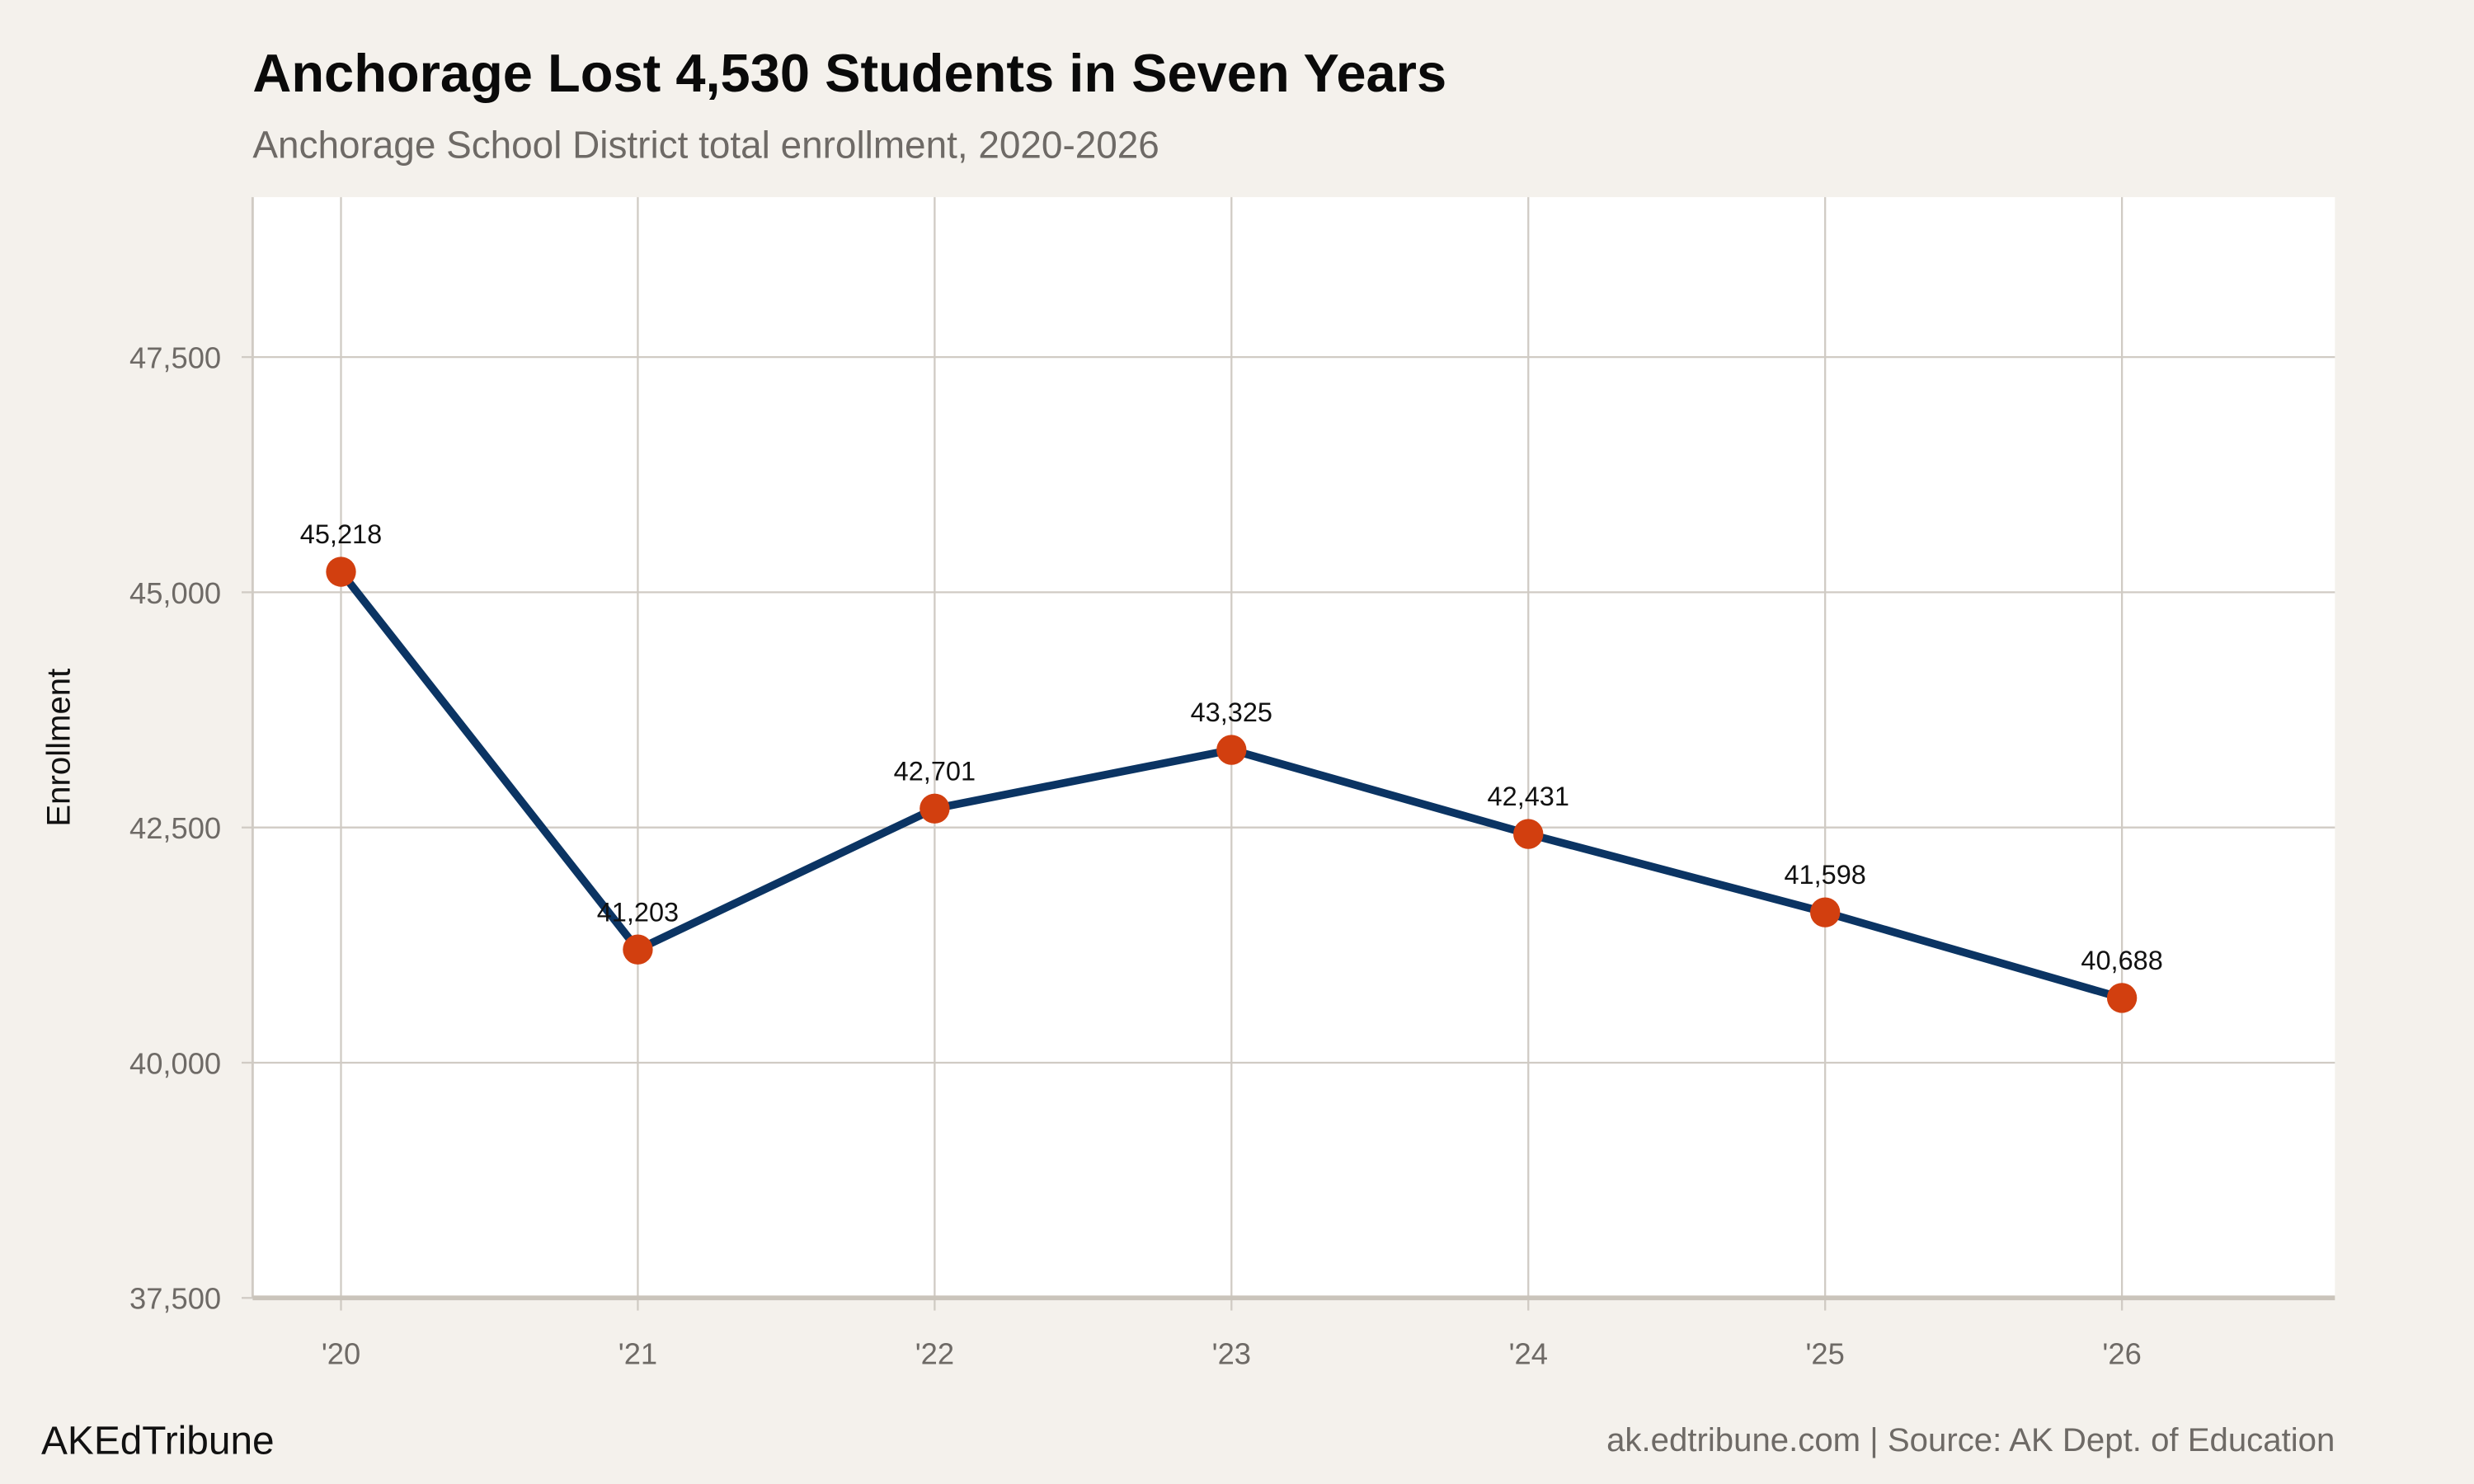 Image resolution: width=2474 pixels, height=1484 pixels. What do you see at coordinates (341, 1354) in the screenshot?
I see `x-tick-label: '20` at bounding box center [341, 1354].